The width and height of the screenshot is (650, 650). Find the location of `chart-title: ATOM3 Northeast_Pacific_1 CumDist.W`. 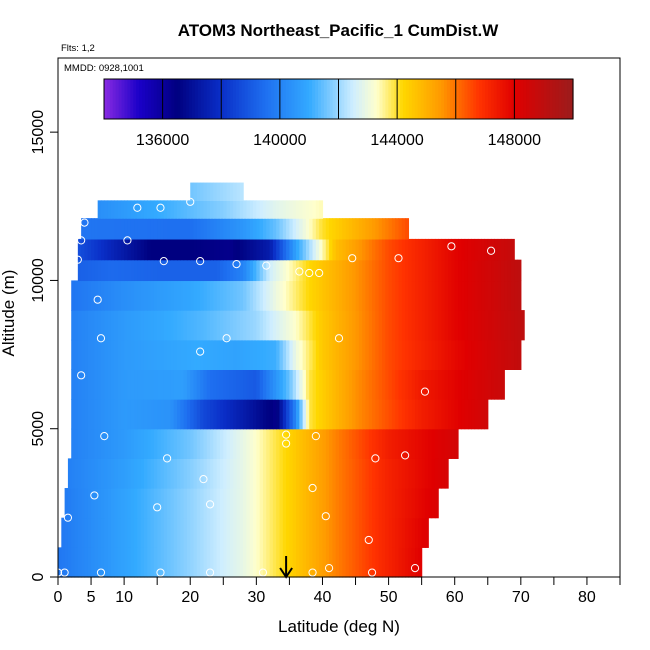

chart-title: ATOM3 Northeast_Pacific_1 CumDist.W is located at coordinates (339, 30).